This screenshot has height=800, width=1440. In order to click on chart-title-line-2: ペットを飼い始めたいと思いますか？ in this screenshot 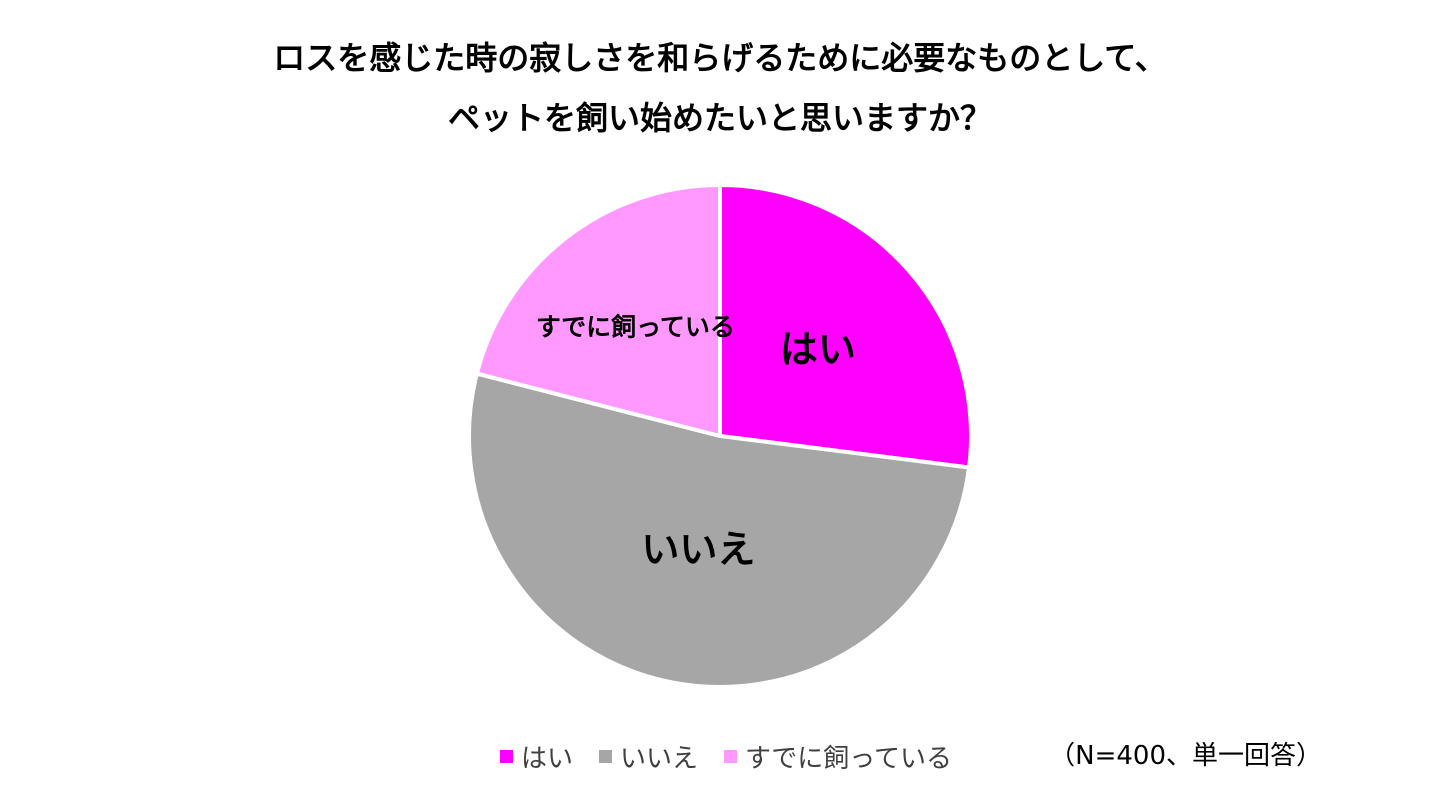, I will do `click(719, 118)`.